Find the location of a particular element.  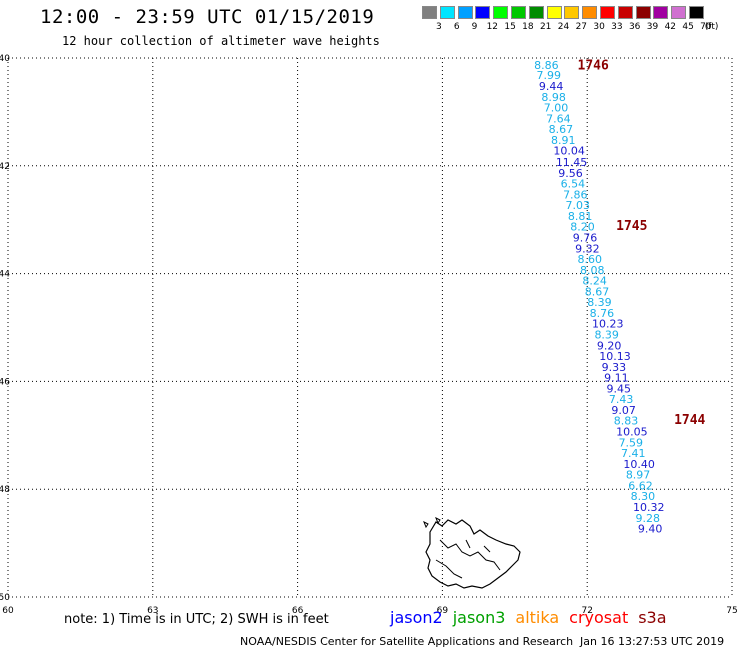

island-outline is located at coordinates (473, 554).